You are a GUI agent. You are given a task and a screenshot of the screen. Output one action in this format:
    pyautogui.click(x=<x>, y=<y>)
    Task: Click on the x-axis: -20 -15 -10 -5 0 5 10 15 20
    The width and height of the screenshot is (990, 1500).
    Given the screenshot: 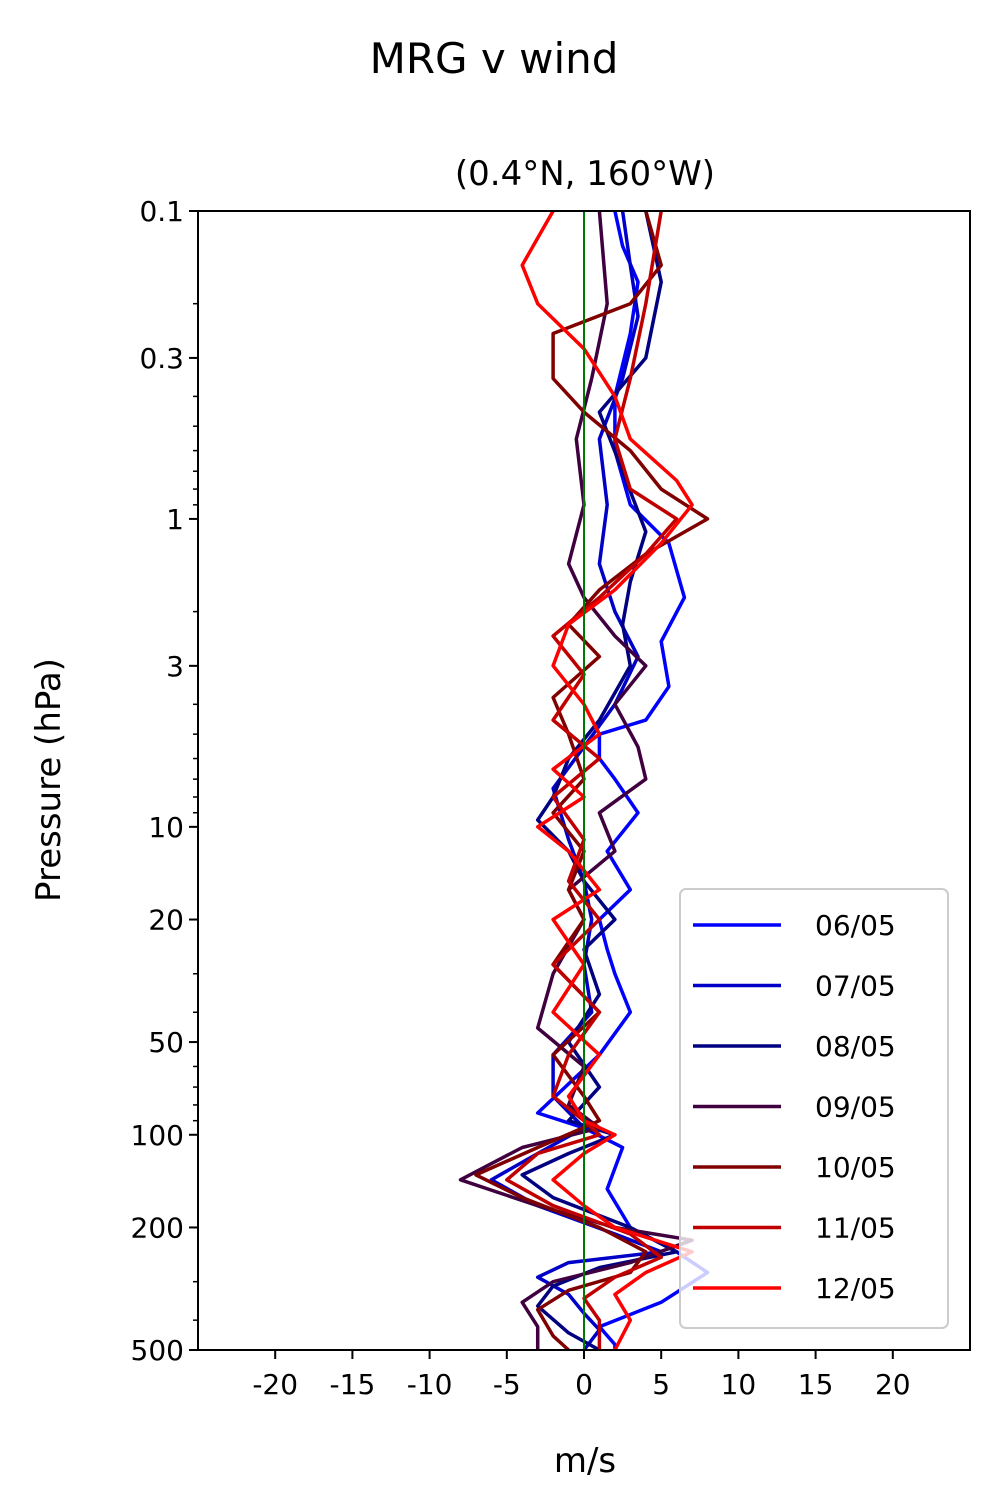 What is the action you would take?
    pyautogui.click(x=581, y=1375)
    